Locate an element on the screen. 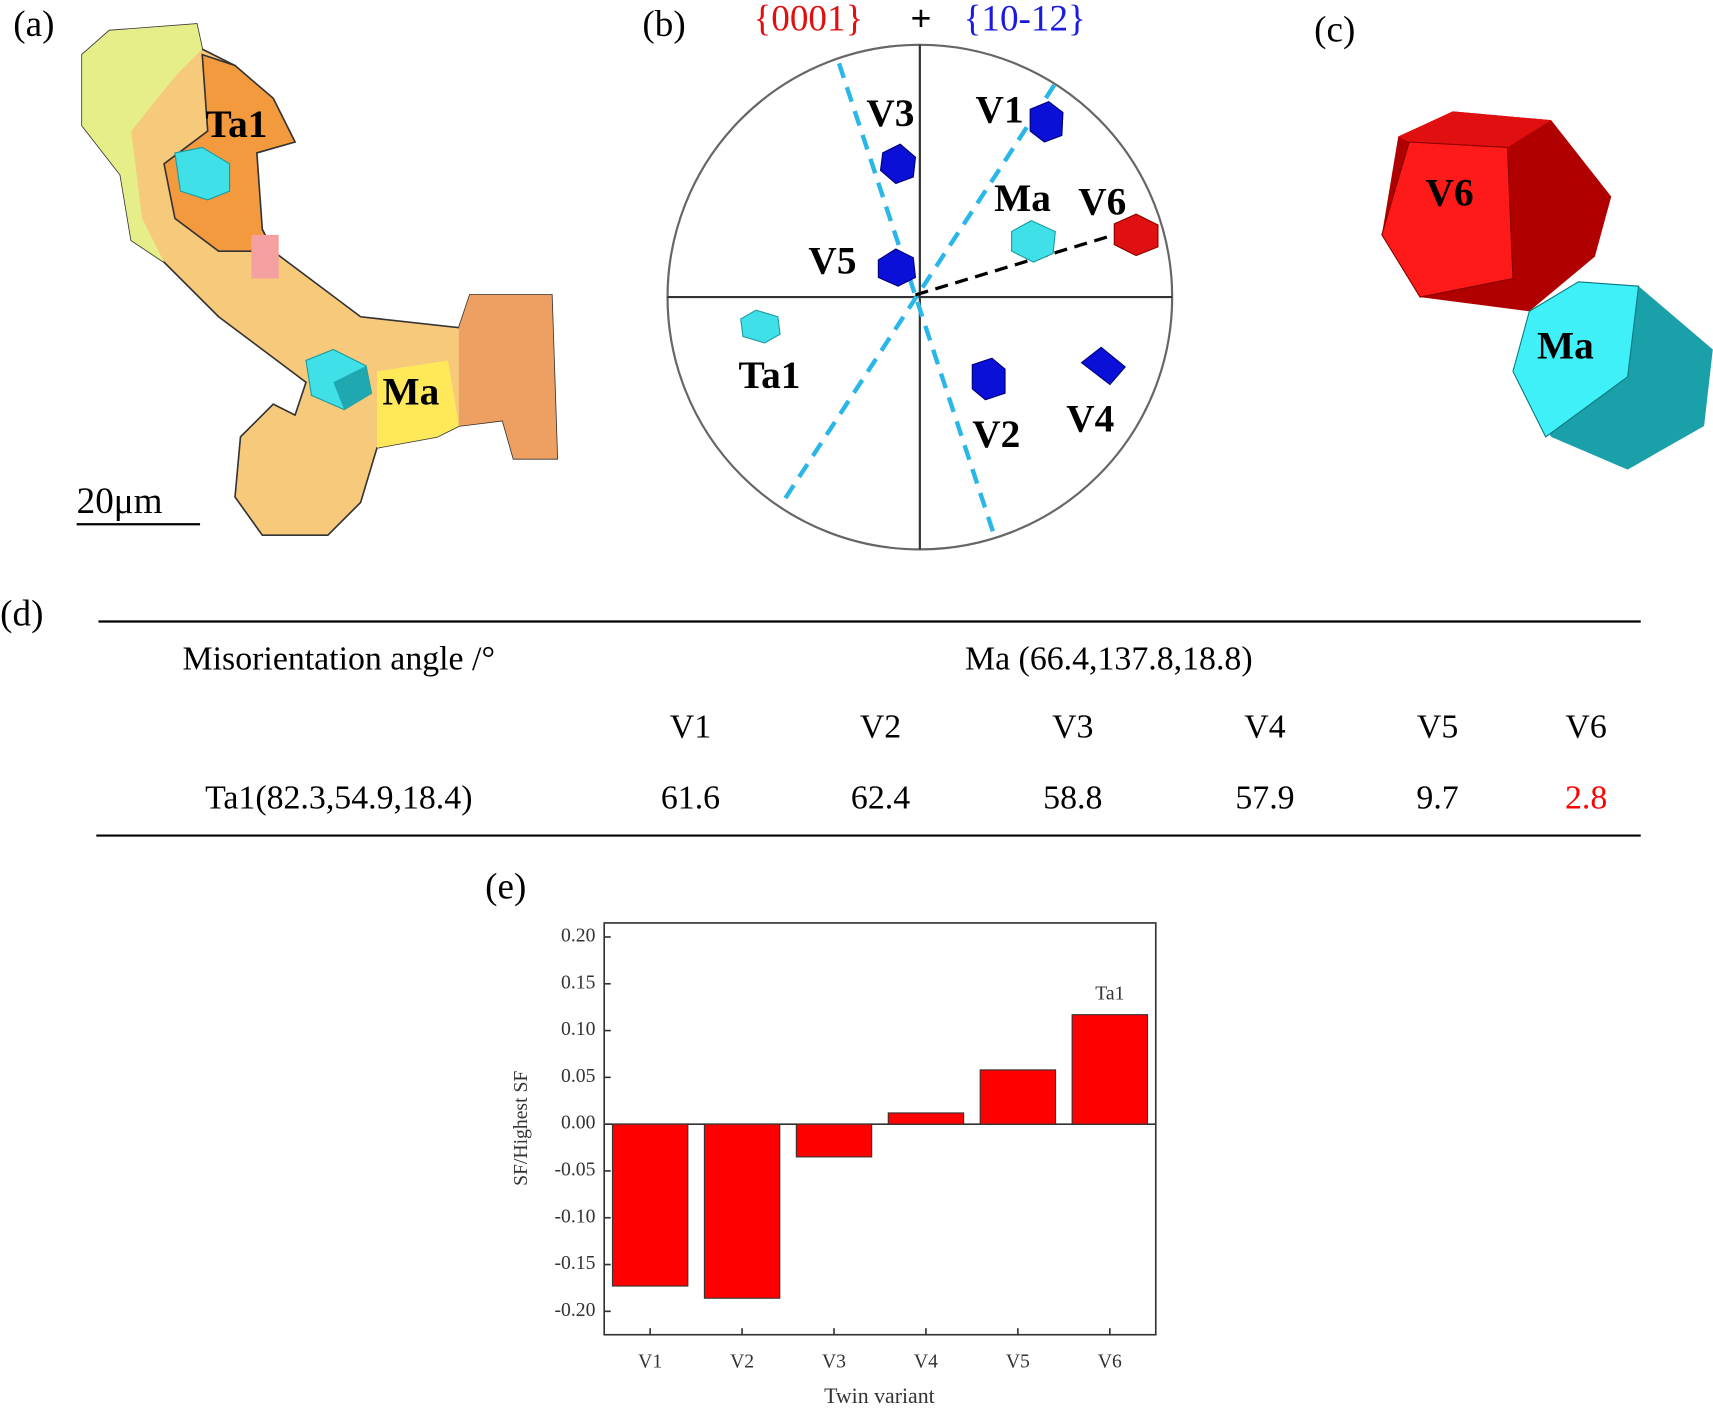 The height and width of the screenshot is (1409, 1713). row-label: Ta1(82.3,54.9,18.4) is located at coordinates (338, 797).